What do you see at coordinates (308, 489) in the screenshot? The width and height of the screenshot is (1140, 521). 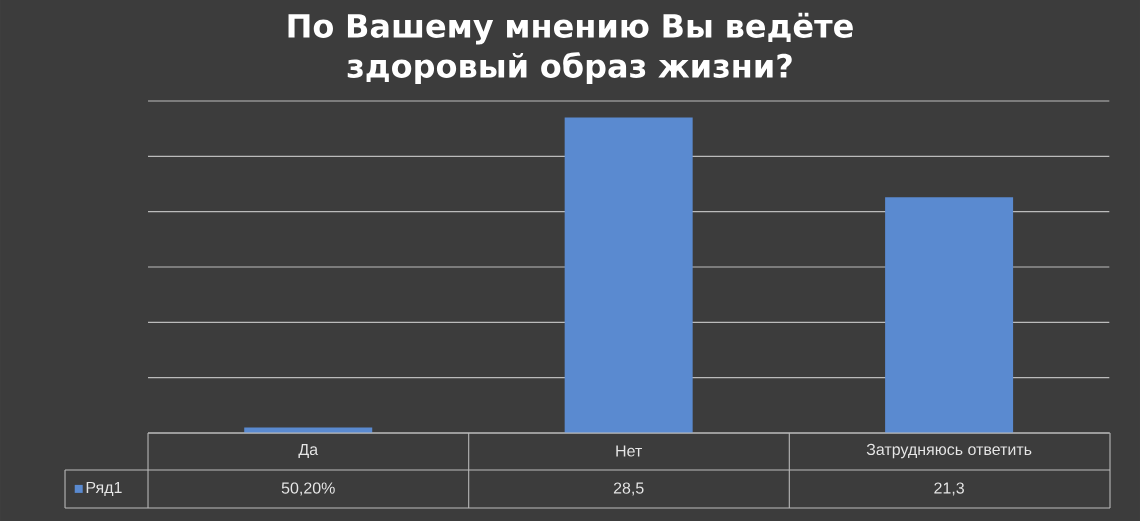 I see `data-label: 50,20%` at bounding box center [308, 489].